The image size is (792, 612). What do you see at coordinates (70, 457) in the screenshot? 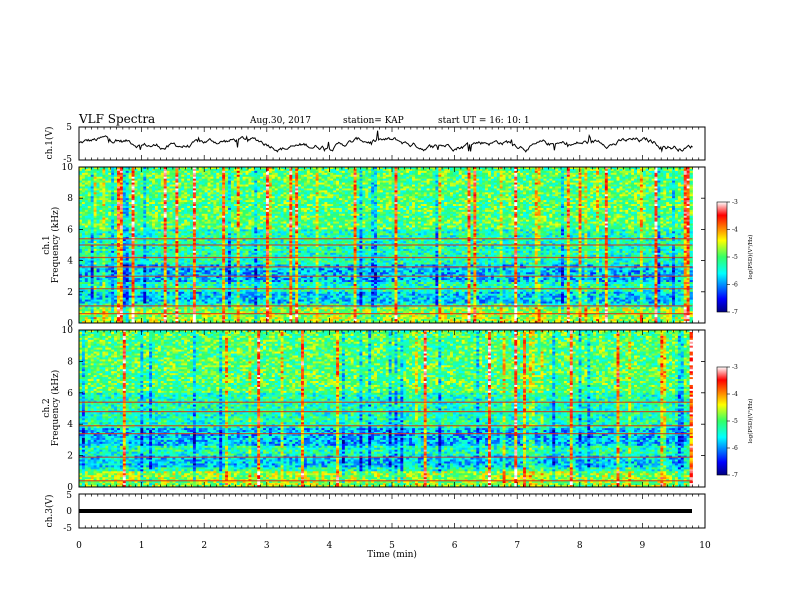
I see `spec2-ytick: 2` at bounding box center [70, 457].